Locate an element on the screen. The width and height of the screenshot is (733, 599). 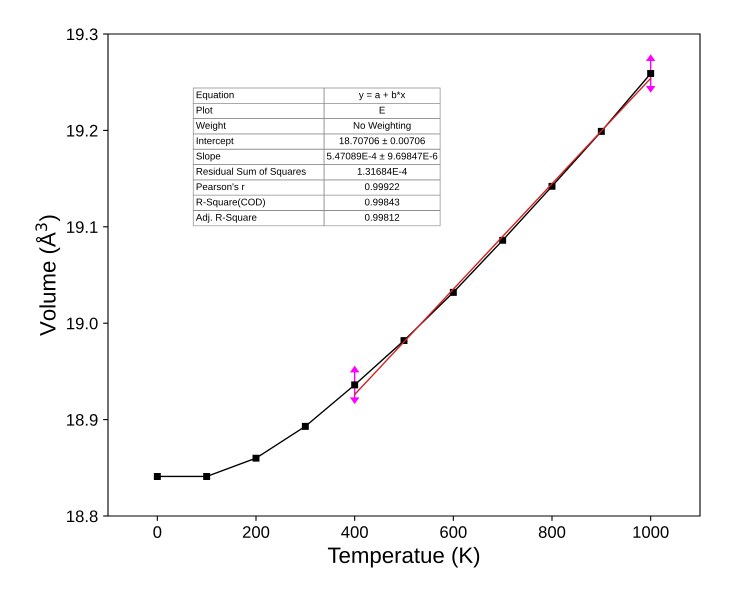
y-tick-label: 18.9 is located at coordinates (82, 420).